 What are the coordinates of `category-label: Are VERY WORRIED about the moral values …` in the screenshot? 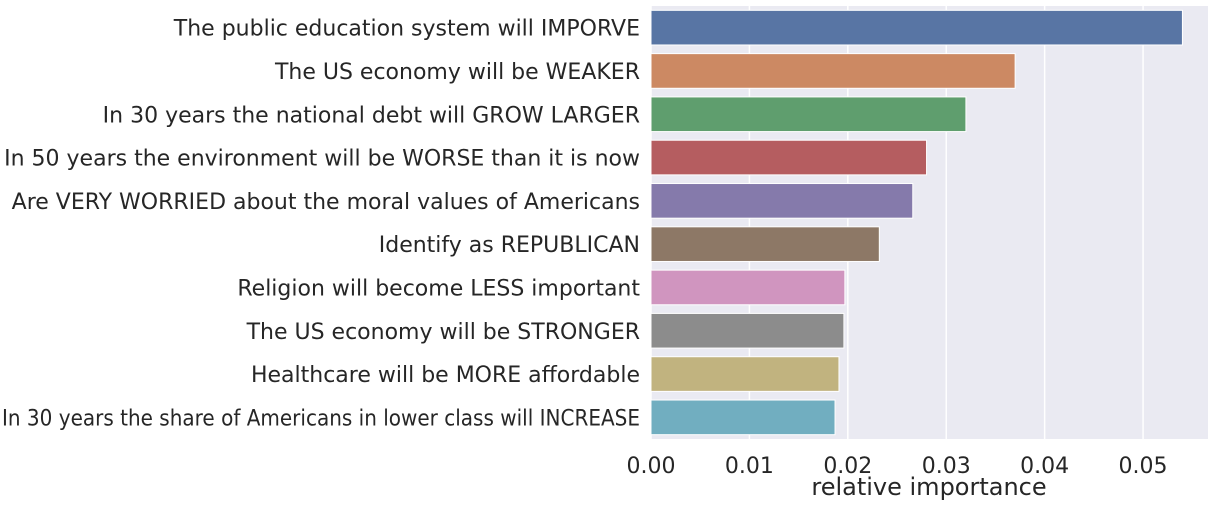 It's located at (326, 202).